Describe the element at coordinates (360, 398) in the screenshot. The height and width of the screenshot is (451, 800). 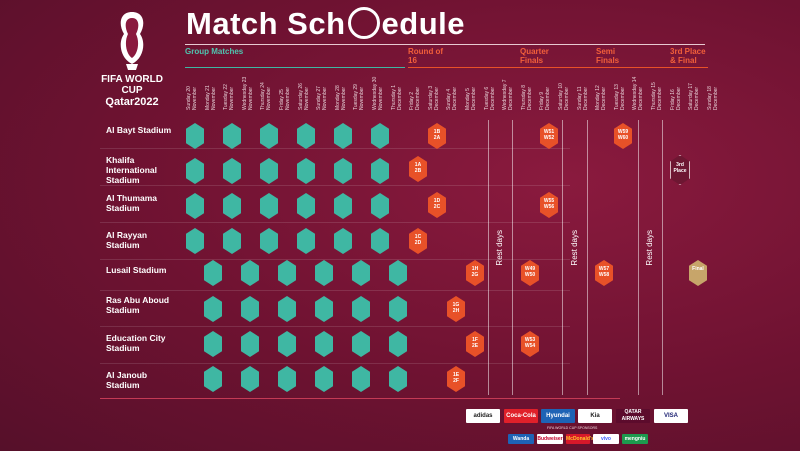
I see `bottom-divider` at that location.